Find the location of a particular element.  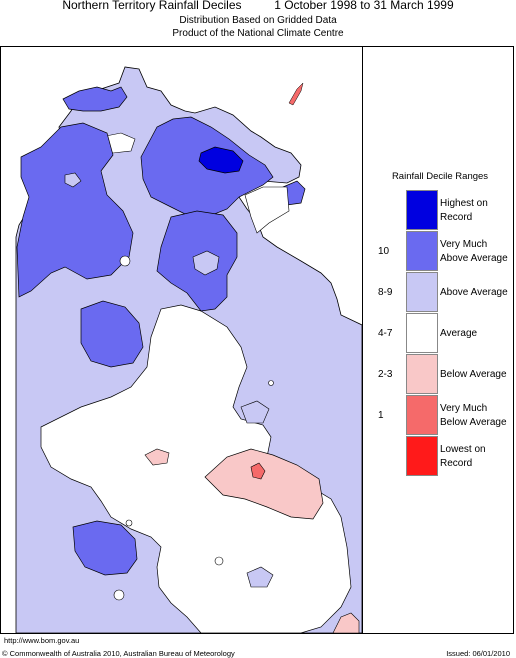

legend-row: Highest on Record is located at coordinates (440, 210).